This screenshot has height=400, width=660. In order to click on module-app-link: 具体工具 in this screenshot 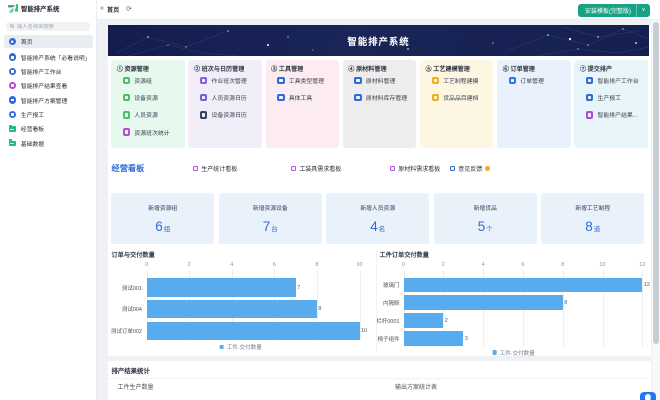, I will do `click(294, 97)`.